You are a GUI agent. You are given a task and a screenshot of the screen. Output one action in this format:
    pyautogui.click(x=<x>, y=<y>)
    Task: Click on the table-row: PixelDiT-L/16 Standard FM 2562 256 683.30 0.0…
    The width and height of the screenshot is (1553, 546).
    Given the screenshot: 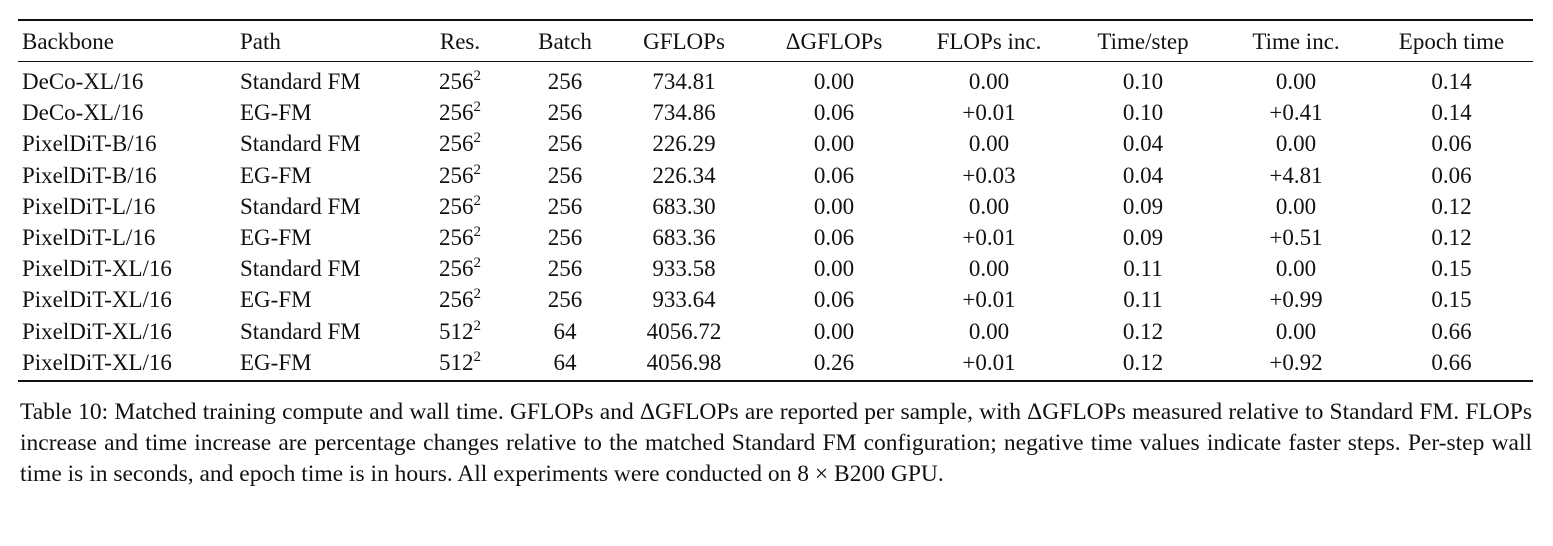 What is the action you would take?
    pyautogui.click(x=775, y=206)
    